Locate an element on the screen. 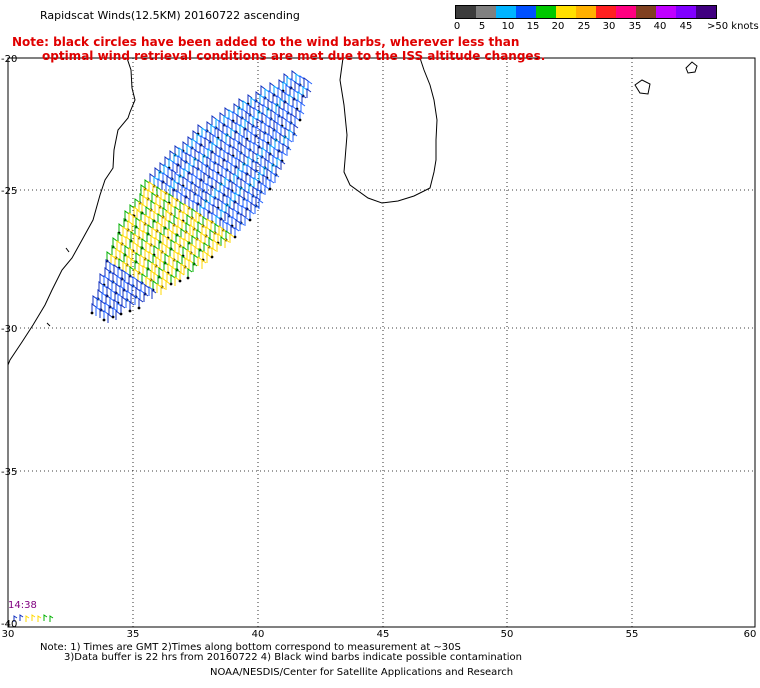 The width and height of the screenshot is (760, 688). colorbar-label: 35 is located at coordinates (635, 26).